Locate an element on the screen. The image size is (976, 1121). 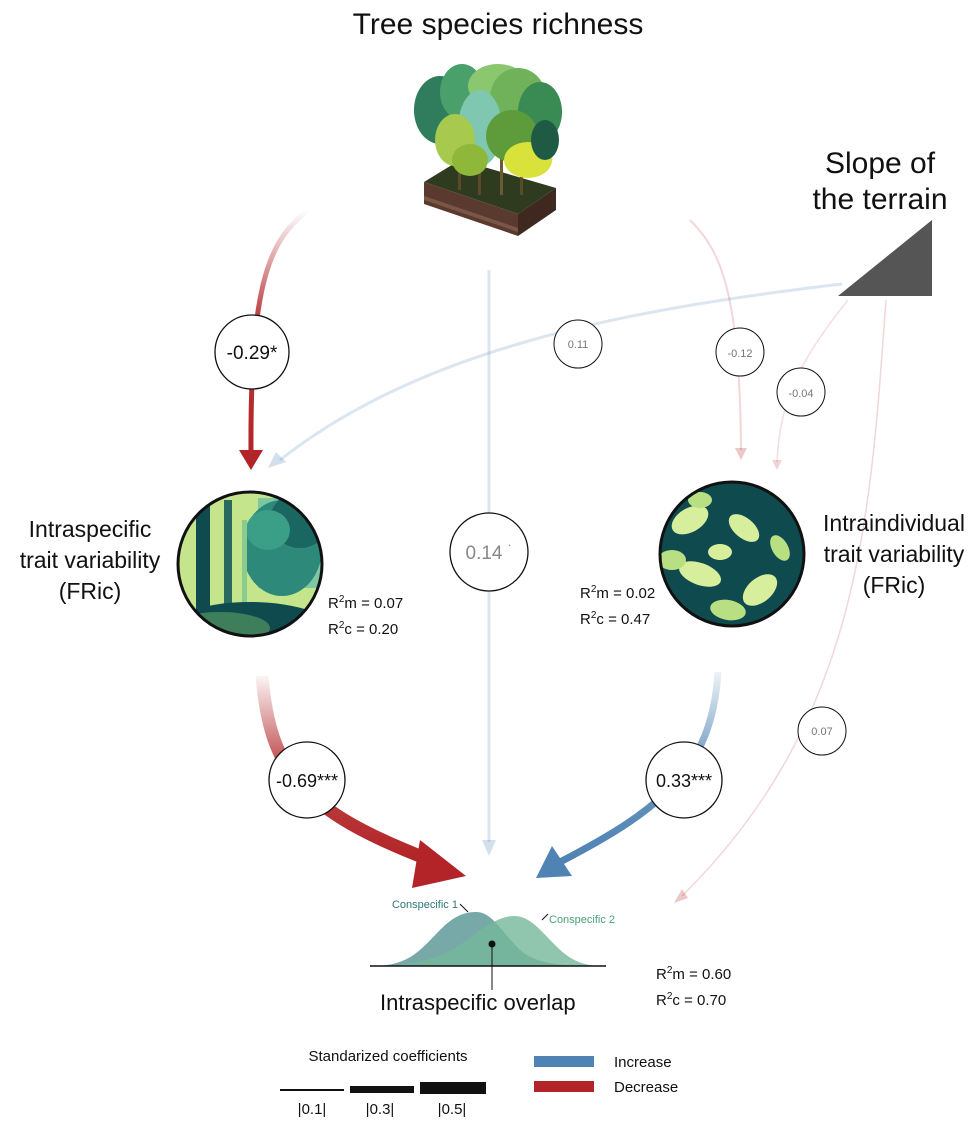
r2c-value: c = 0.20 is located at coordinates (371, 629).